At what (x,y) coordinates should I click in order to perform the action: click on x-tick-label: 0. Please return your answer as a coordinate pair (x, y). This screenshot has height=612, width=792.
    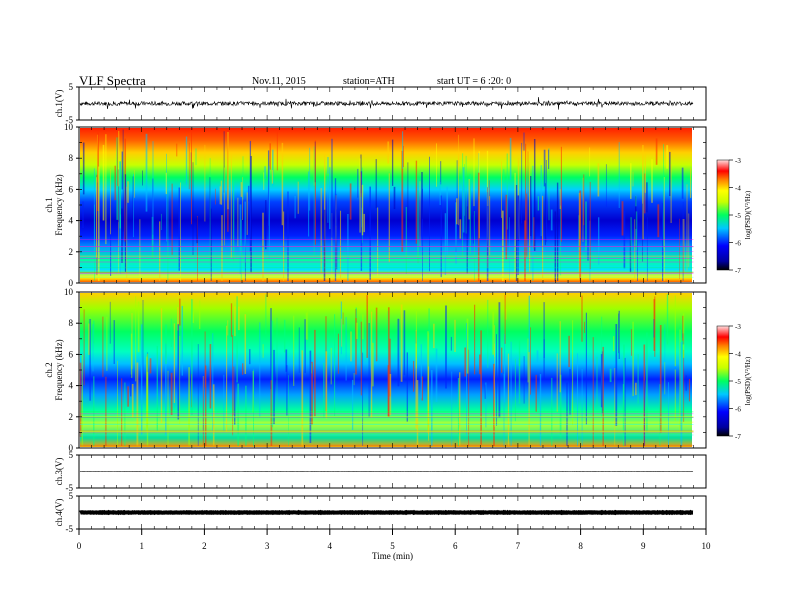
    Looking at the image, I should click on (79, 546).